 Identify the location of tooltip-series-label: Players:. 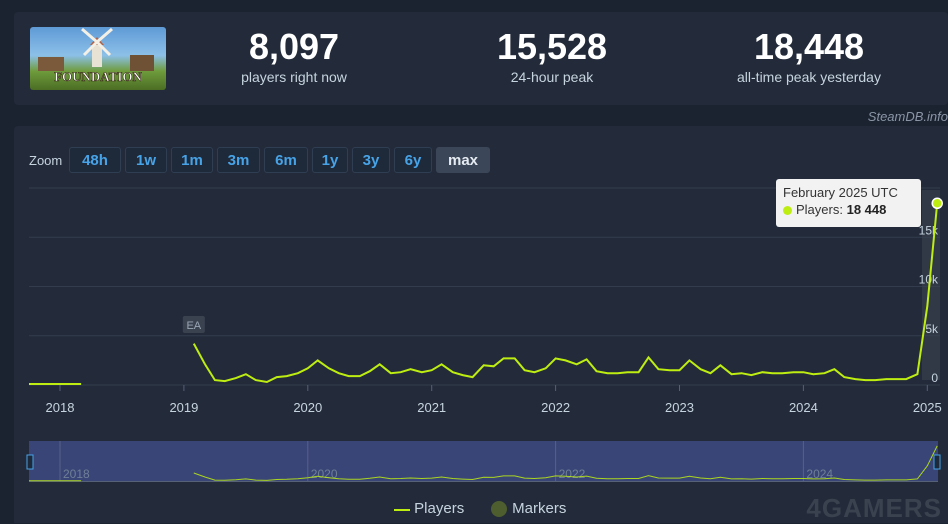
(819, 209).